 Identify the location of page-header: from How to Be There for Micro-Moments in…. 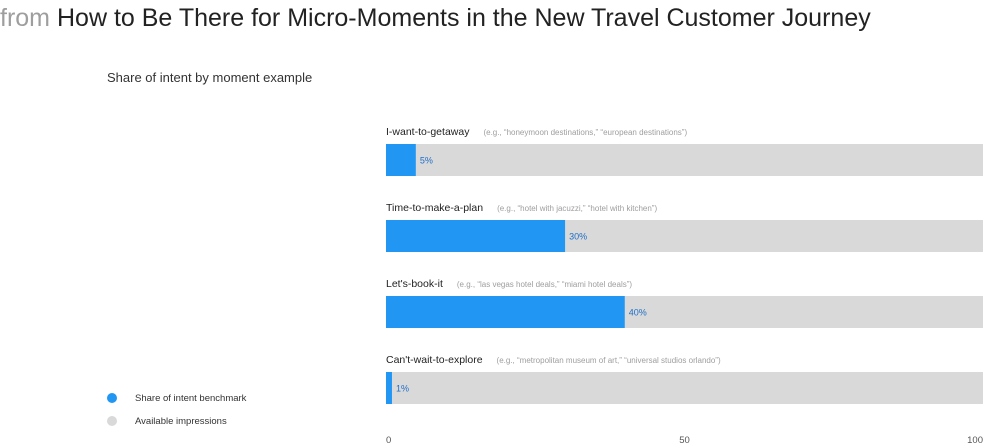
(435, 18).